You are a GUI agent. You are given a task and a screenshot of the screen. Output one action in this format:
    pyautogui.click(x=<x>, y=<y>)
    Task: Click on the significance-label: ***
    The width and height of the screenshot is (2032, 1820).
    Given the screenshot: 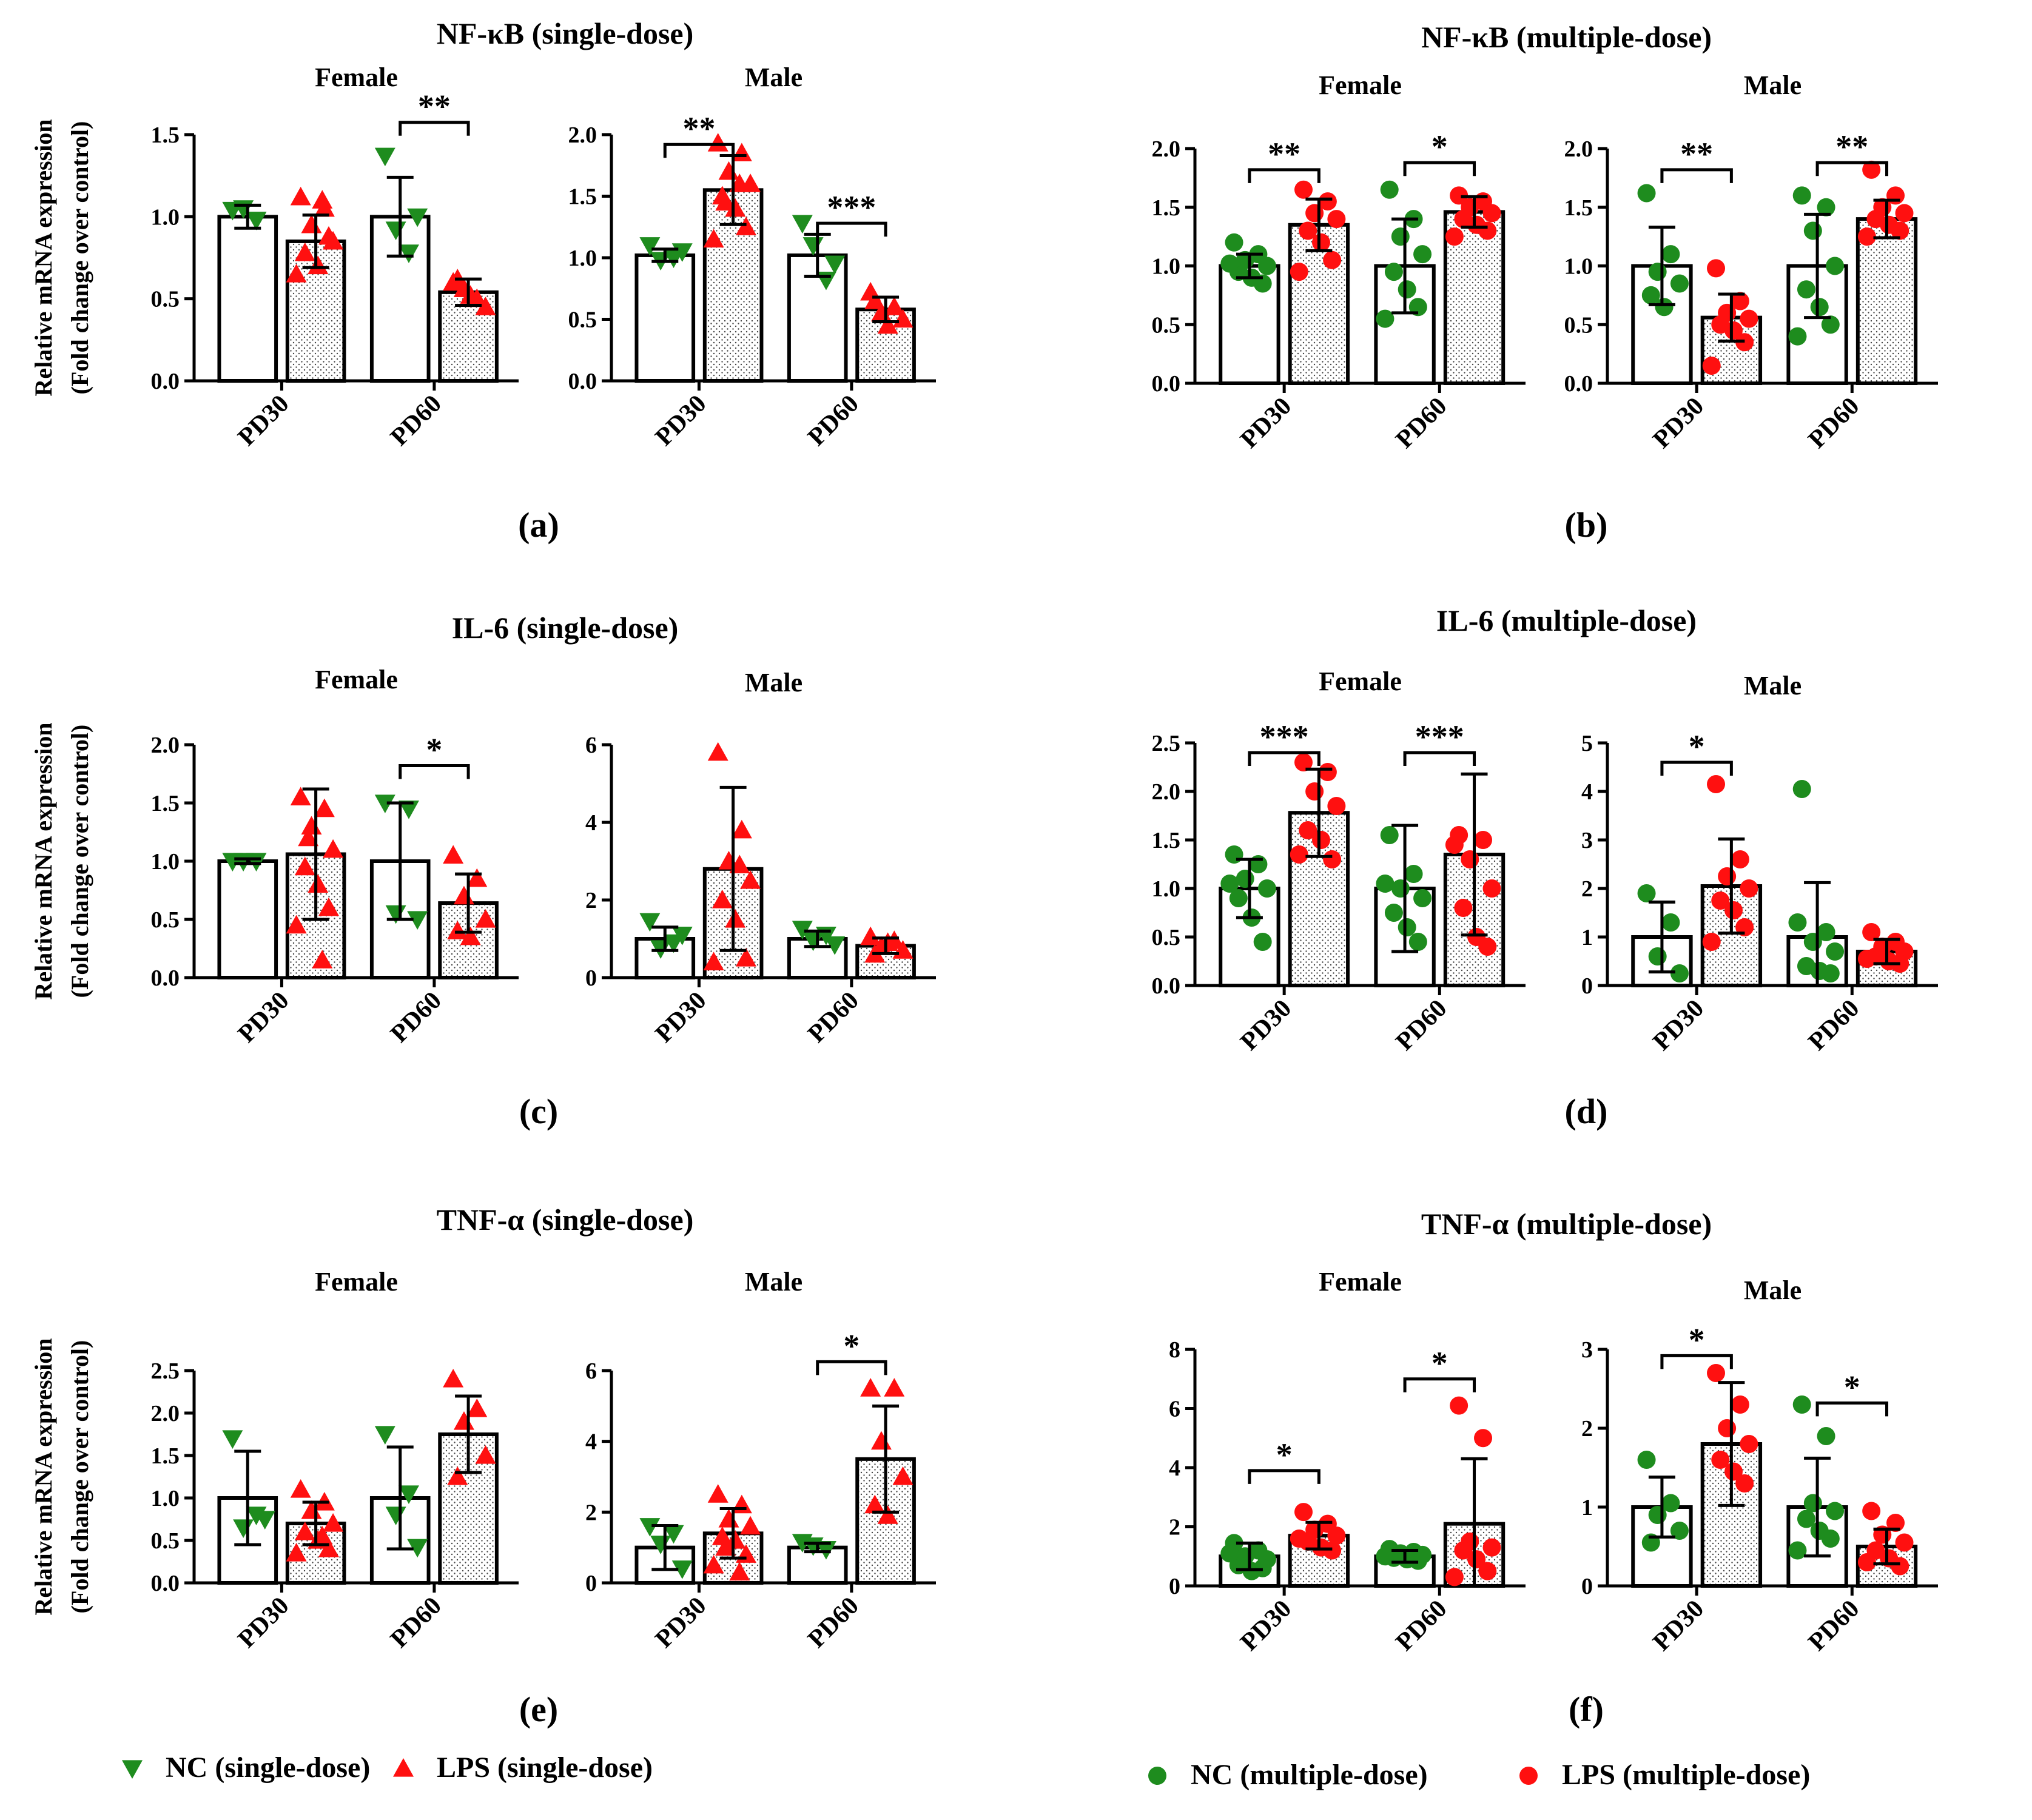 What is the action you would take?
    pyautogui.click(x=1439, y=737)
    